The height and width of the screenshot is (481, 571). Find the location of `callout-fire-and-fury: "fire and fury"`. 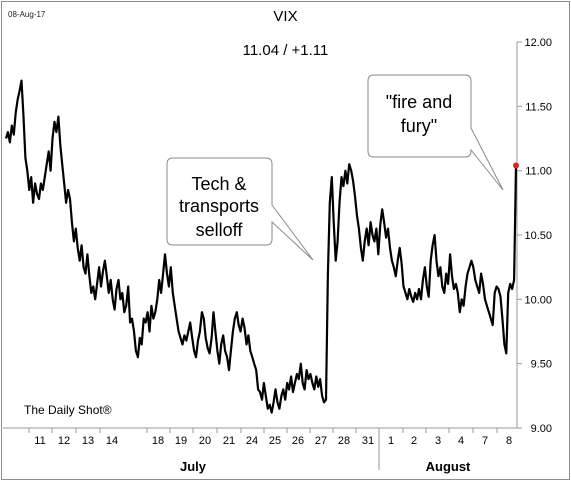

callout-fire-and-fury: "fire and fury" is located at coordinates (435, 132).